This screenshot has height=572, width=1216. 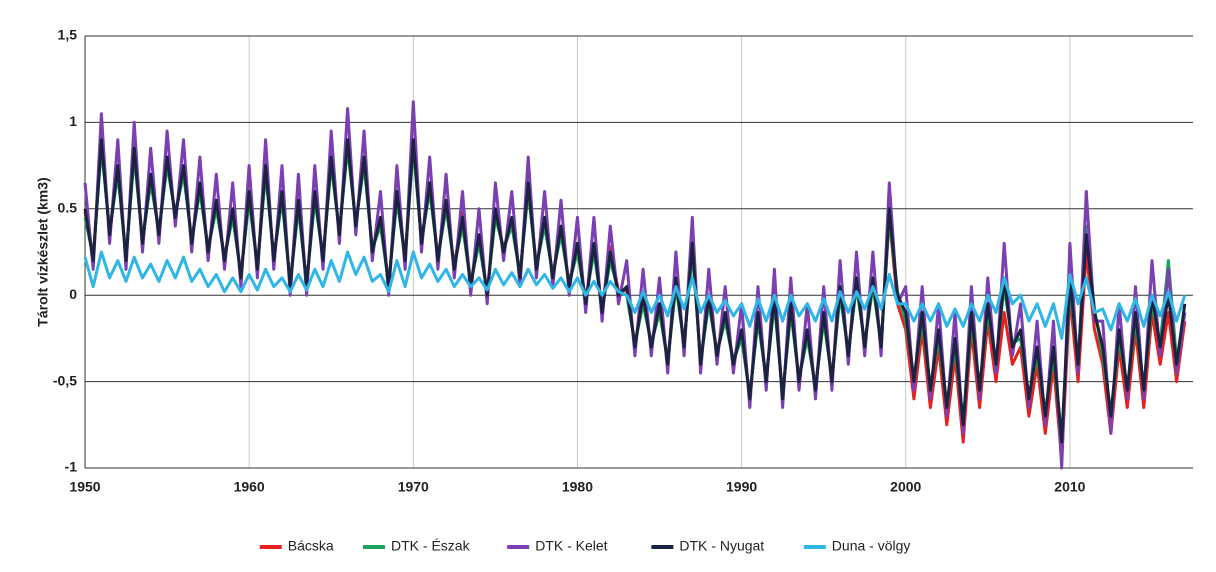 I want to click on x-tick-label: 1980, so click(x=577, y=487).